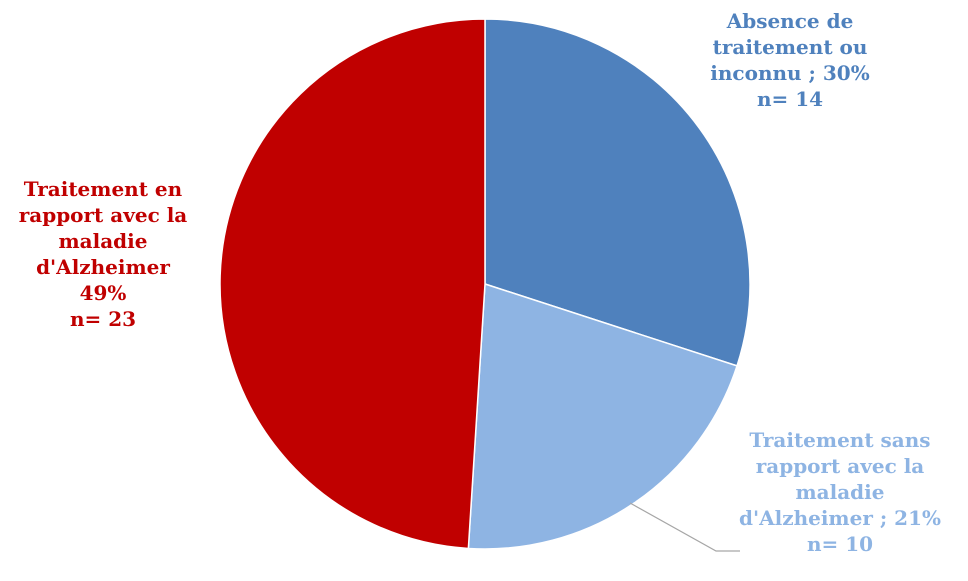 This screenshot has height=581, width=968. What do you see at coordinates (684, 527) in the screenshot?
I see `leader-line-sans-rapport` at bounding box center [684, 527].